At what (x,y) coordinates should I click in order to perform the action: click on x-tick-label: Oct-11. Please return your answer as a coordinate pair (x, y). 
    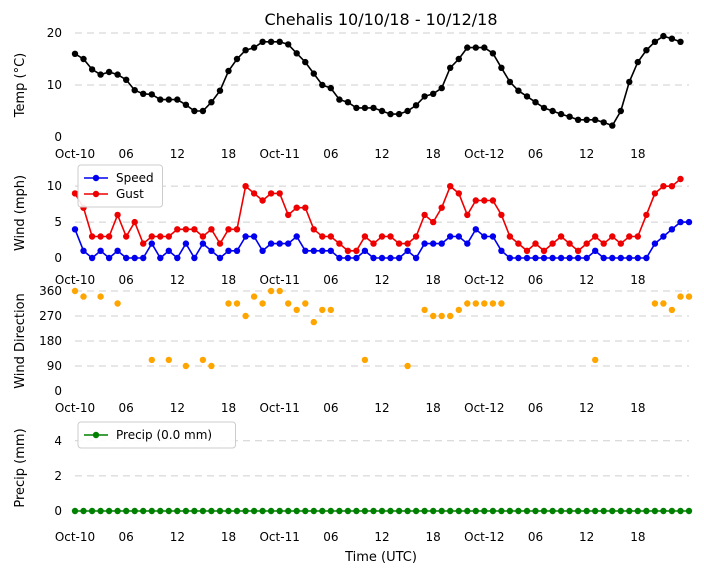
    Looking at the image, I should click on (279, 280).